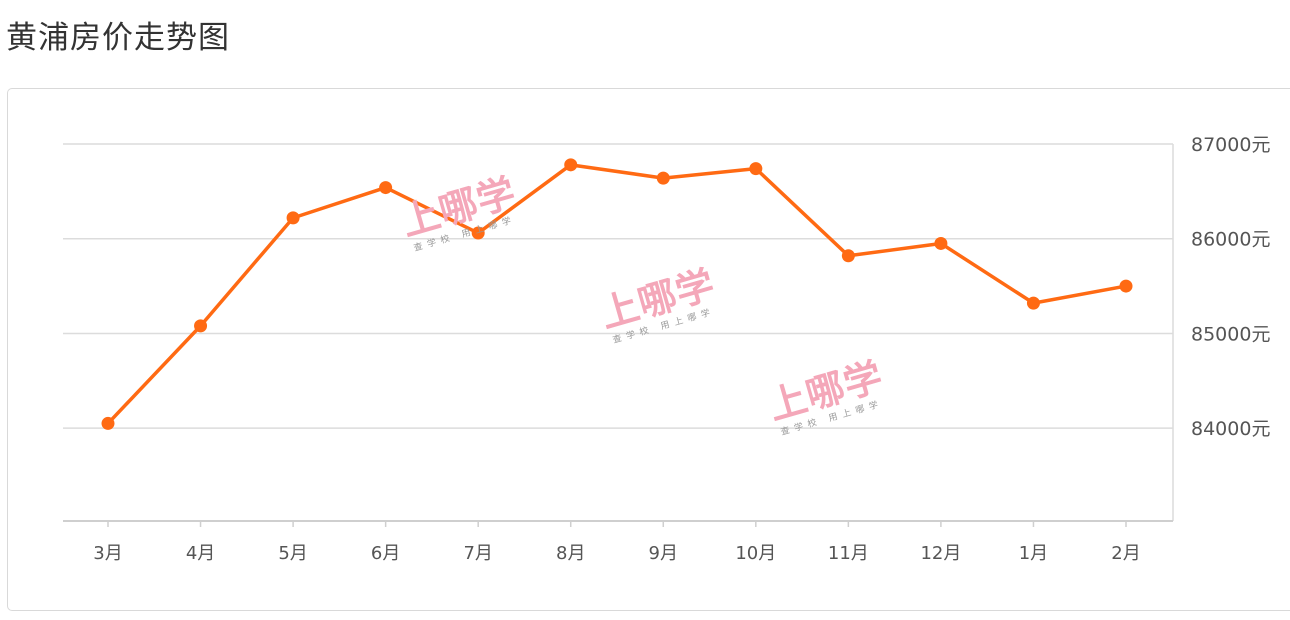  I want to click on x-tick-label: 1月, so click(1033, 553).